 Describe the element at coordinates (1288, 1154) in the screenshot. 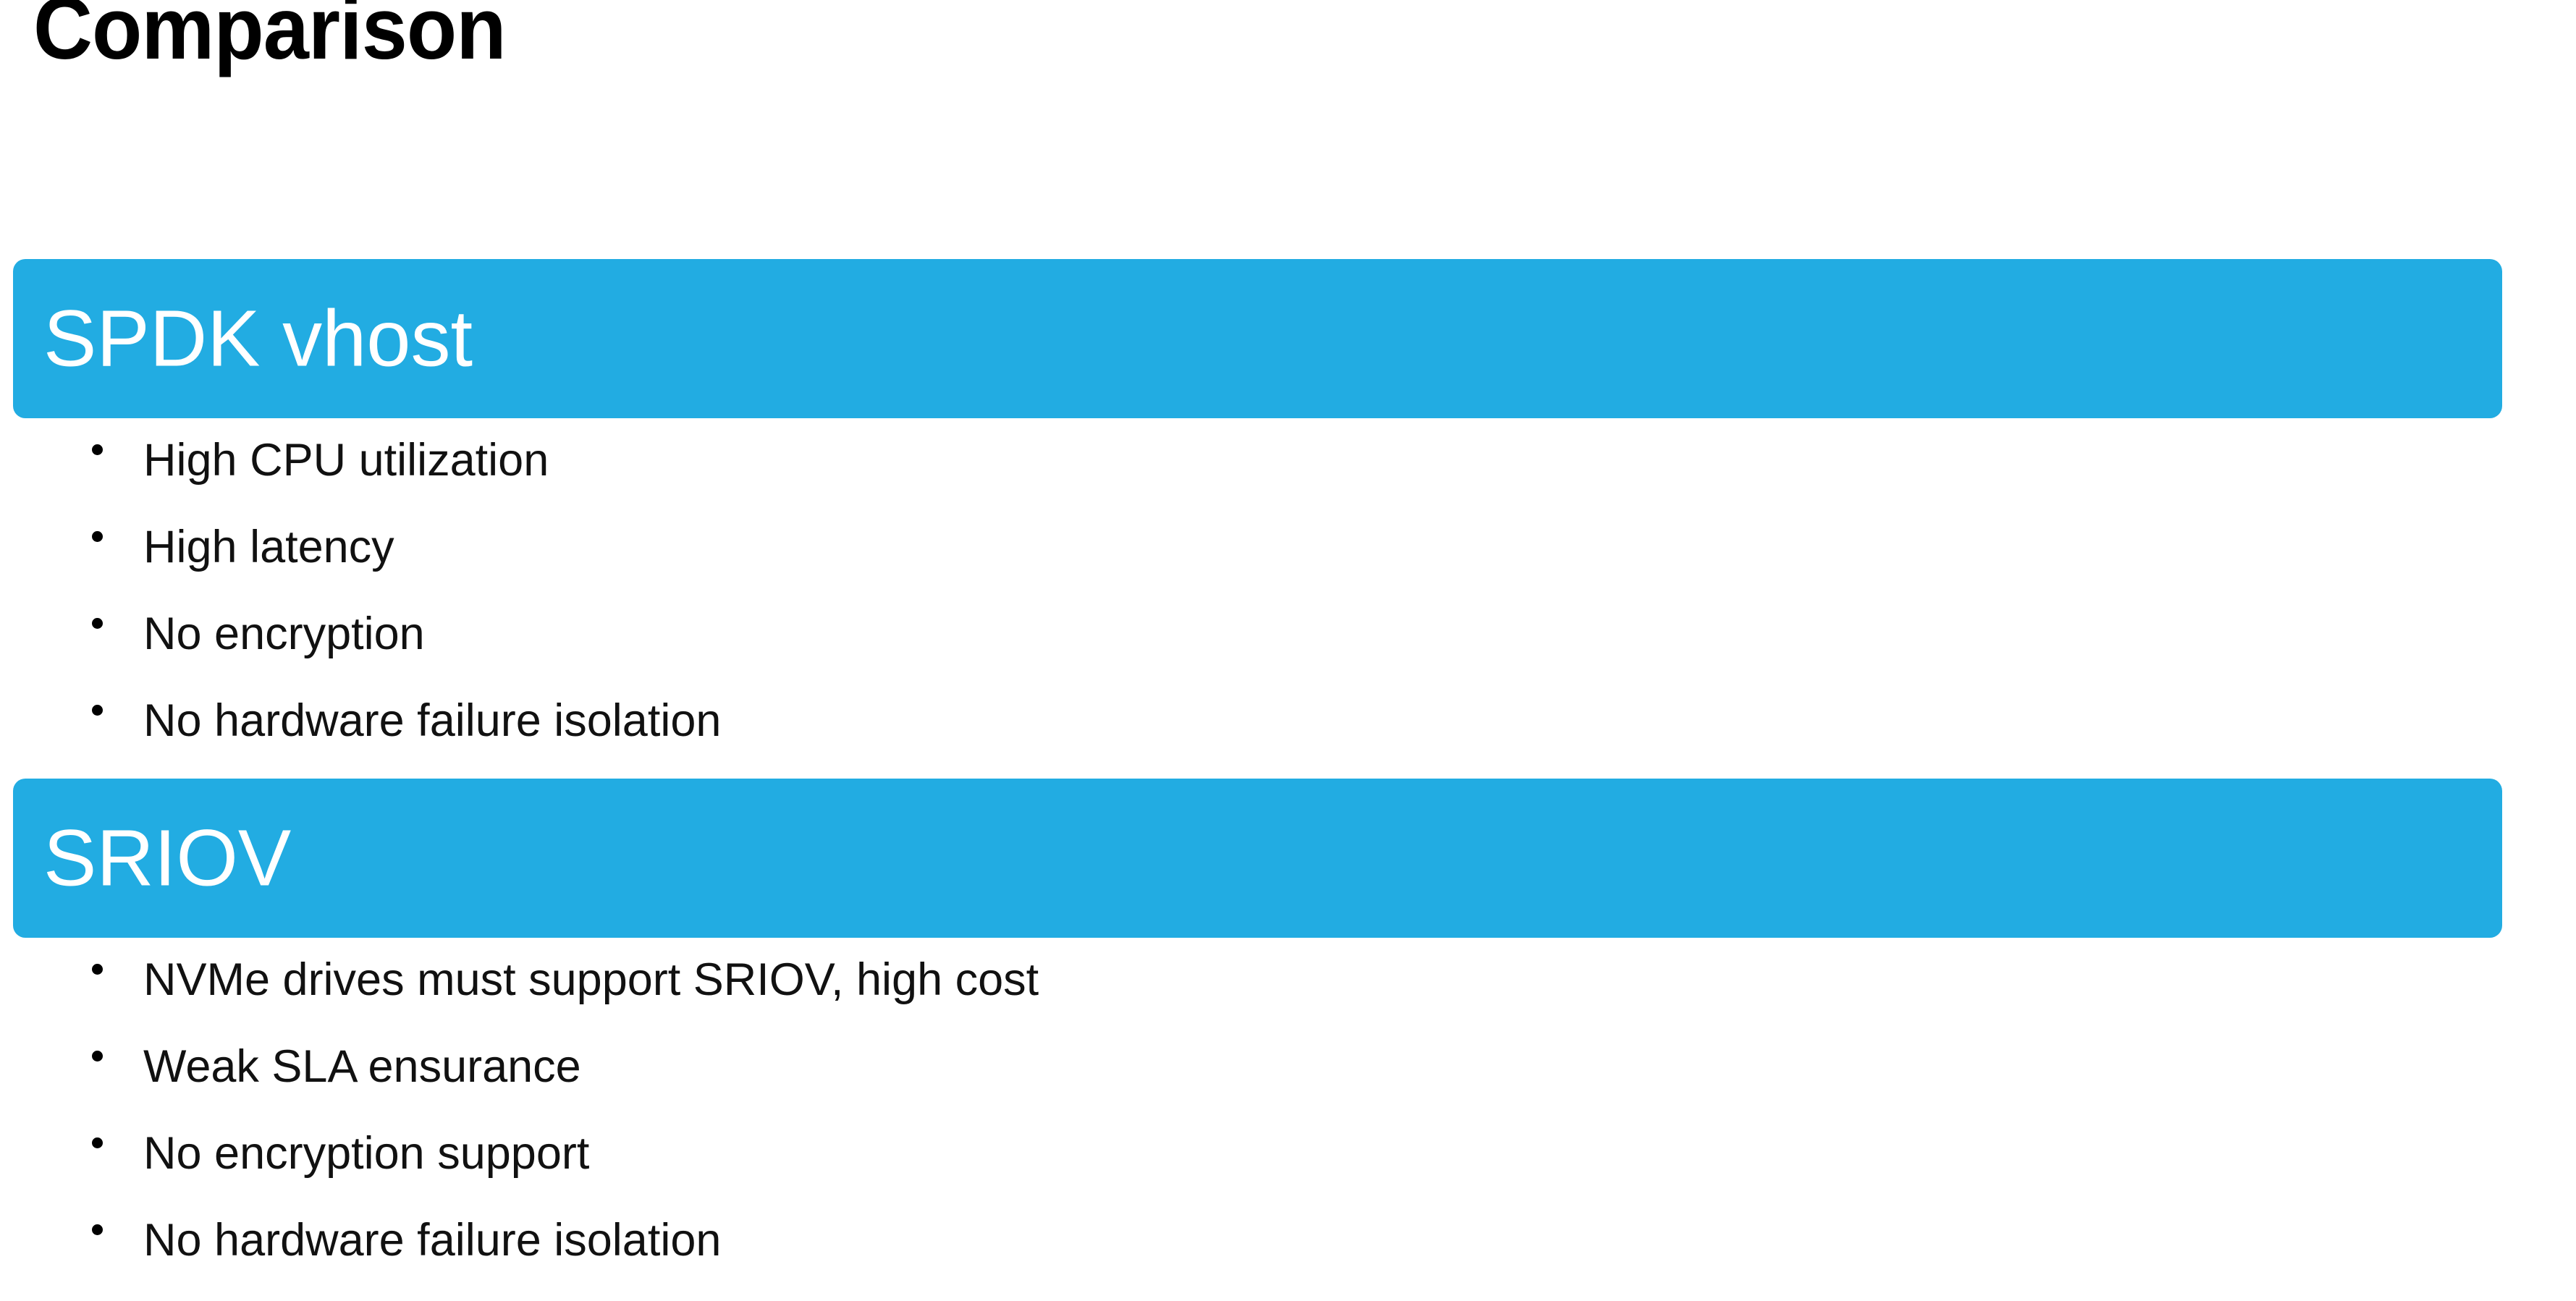

I see `list-item: No encryption support` at that location.